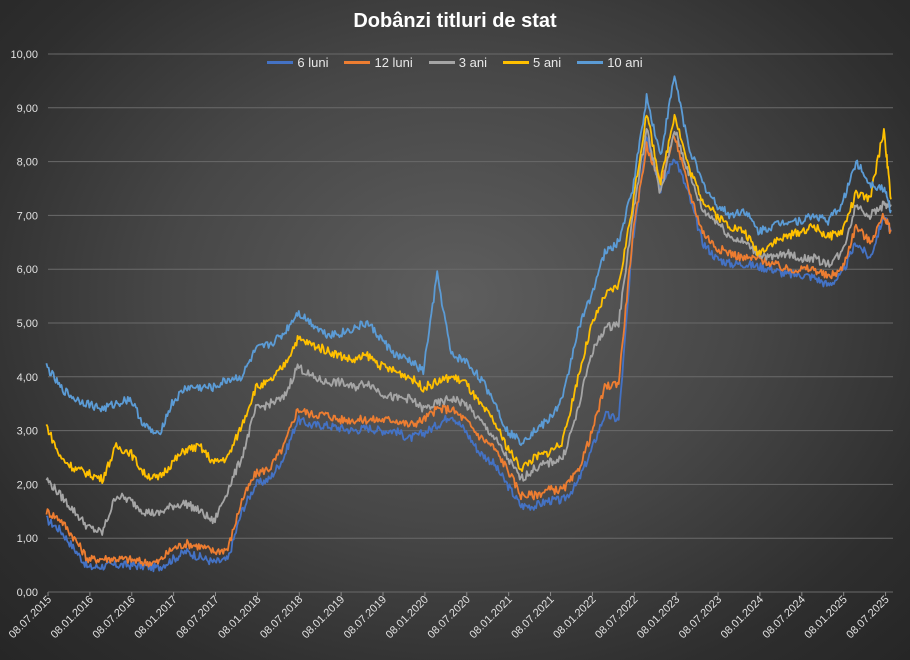 This screenshot has height=660, width=910. What do you see at coordinates (323, 617) in the screenshot?
I see `x-tick-label: 08.01.2019` at bounding box center [323, 617].